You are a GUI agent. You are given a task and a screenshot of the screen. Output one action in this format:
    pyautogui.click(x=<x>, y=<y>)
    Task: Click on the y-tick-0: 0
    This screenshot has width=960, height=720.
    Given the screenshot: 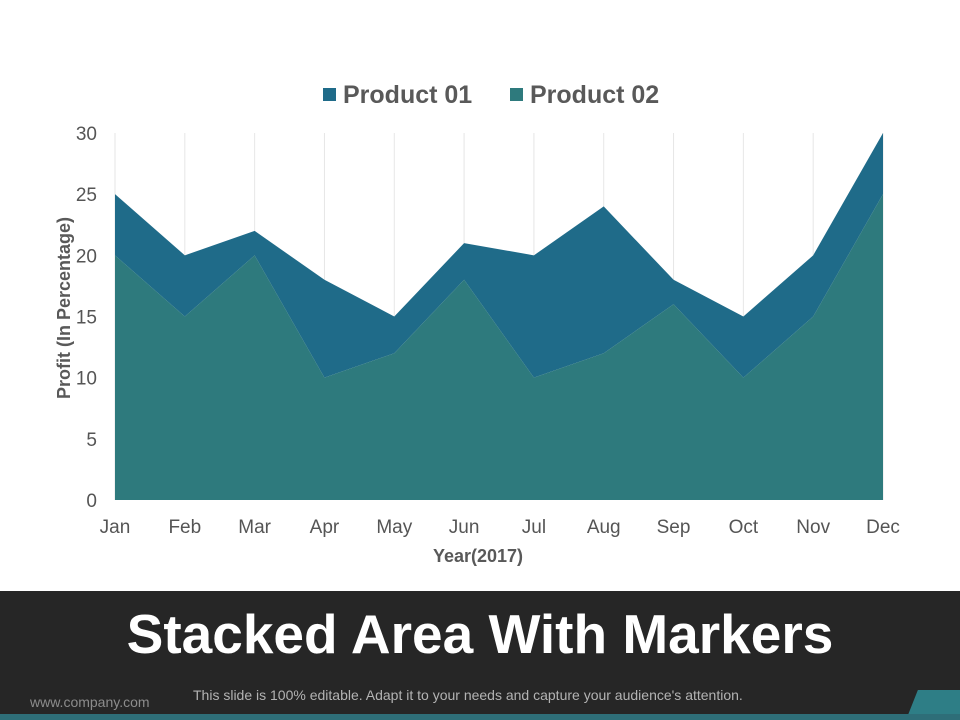 What is the action you would take?
    pyautogui.click(x=91, y=501)
    